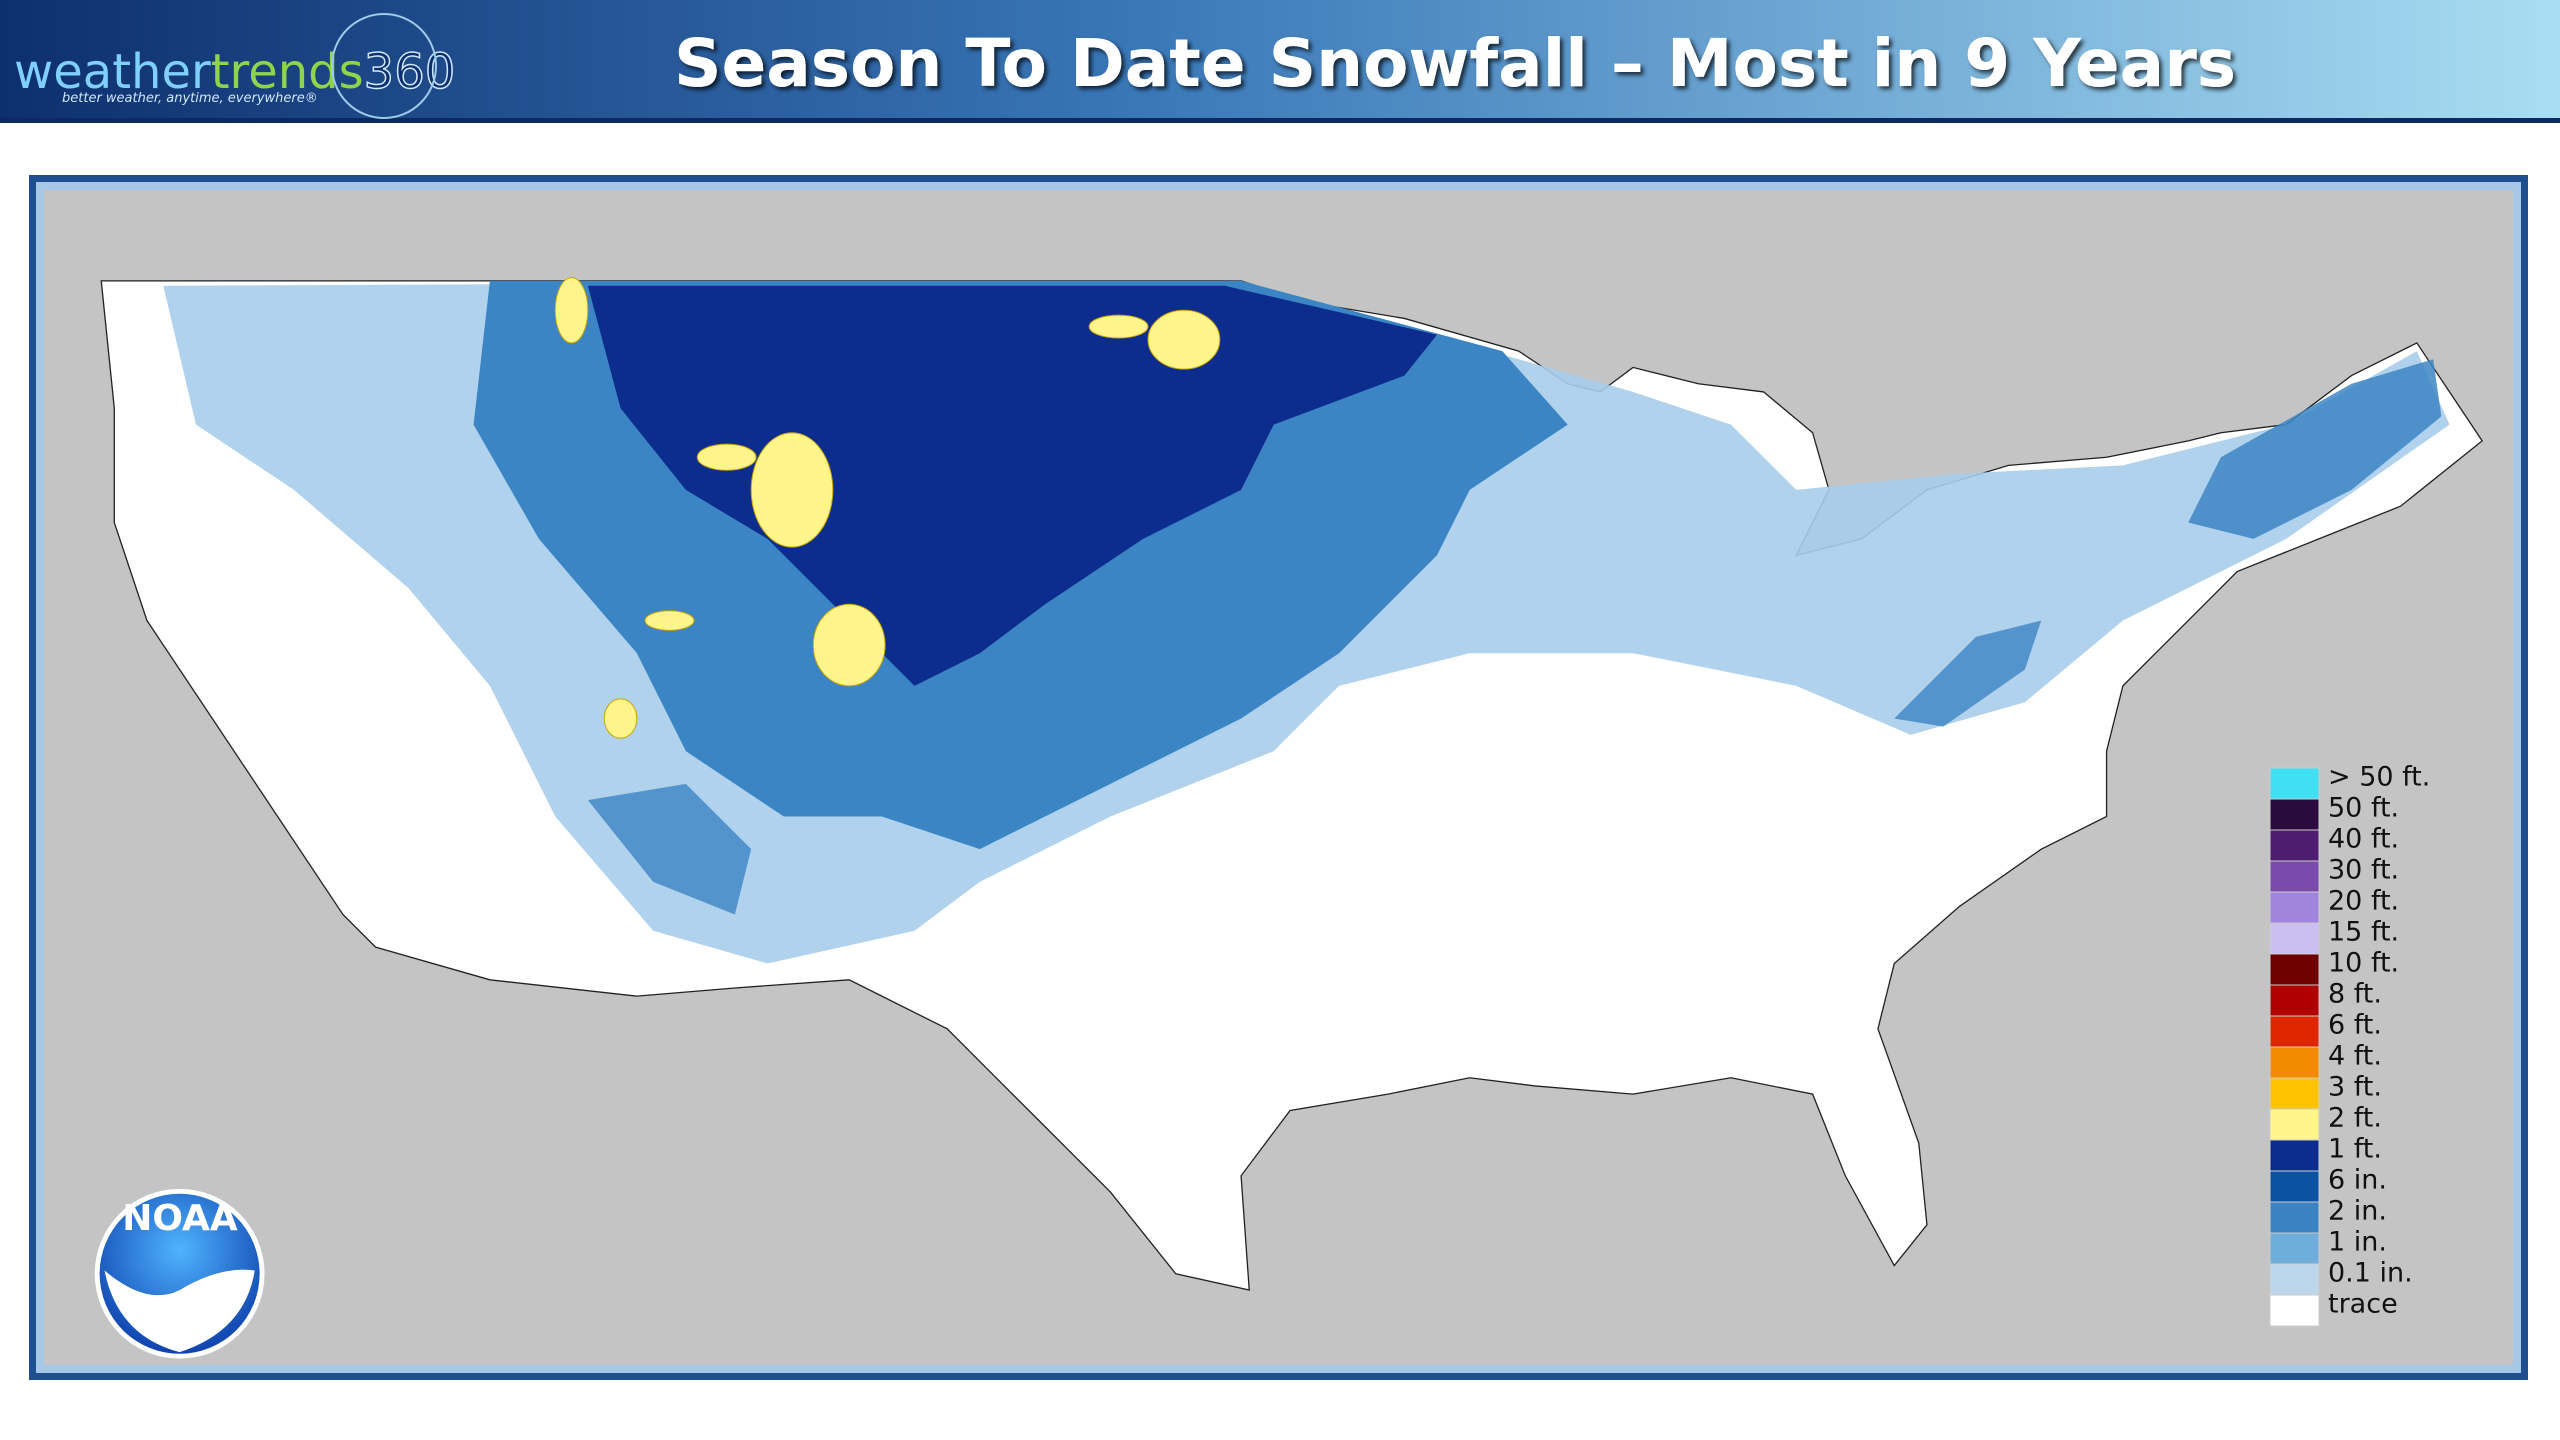 This screenshot has height=1440, width=2560. What do you see at coordinates (1968, 673) in the screenshot?
I see `snow-appalachia` at bounding box center [1968, 673].